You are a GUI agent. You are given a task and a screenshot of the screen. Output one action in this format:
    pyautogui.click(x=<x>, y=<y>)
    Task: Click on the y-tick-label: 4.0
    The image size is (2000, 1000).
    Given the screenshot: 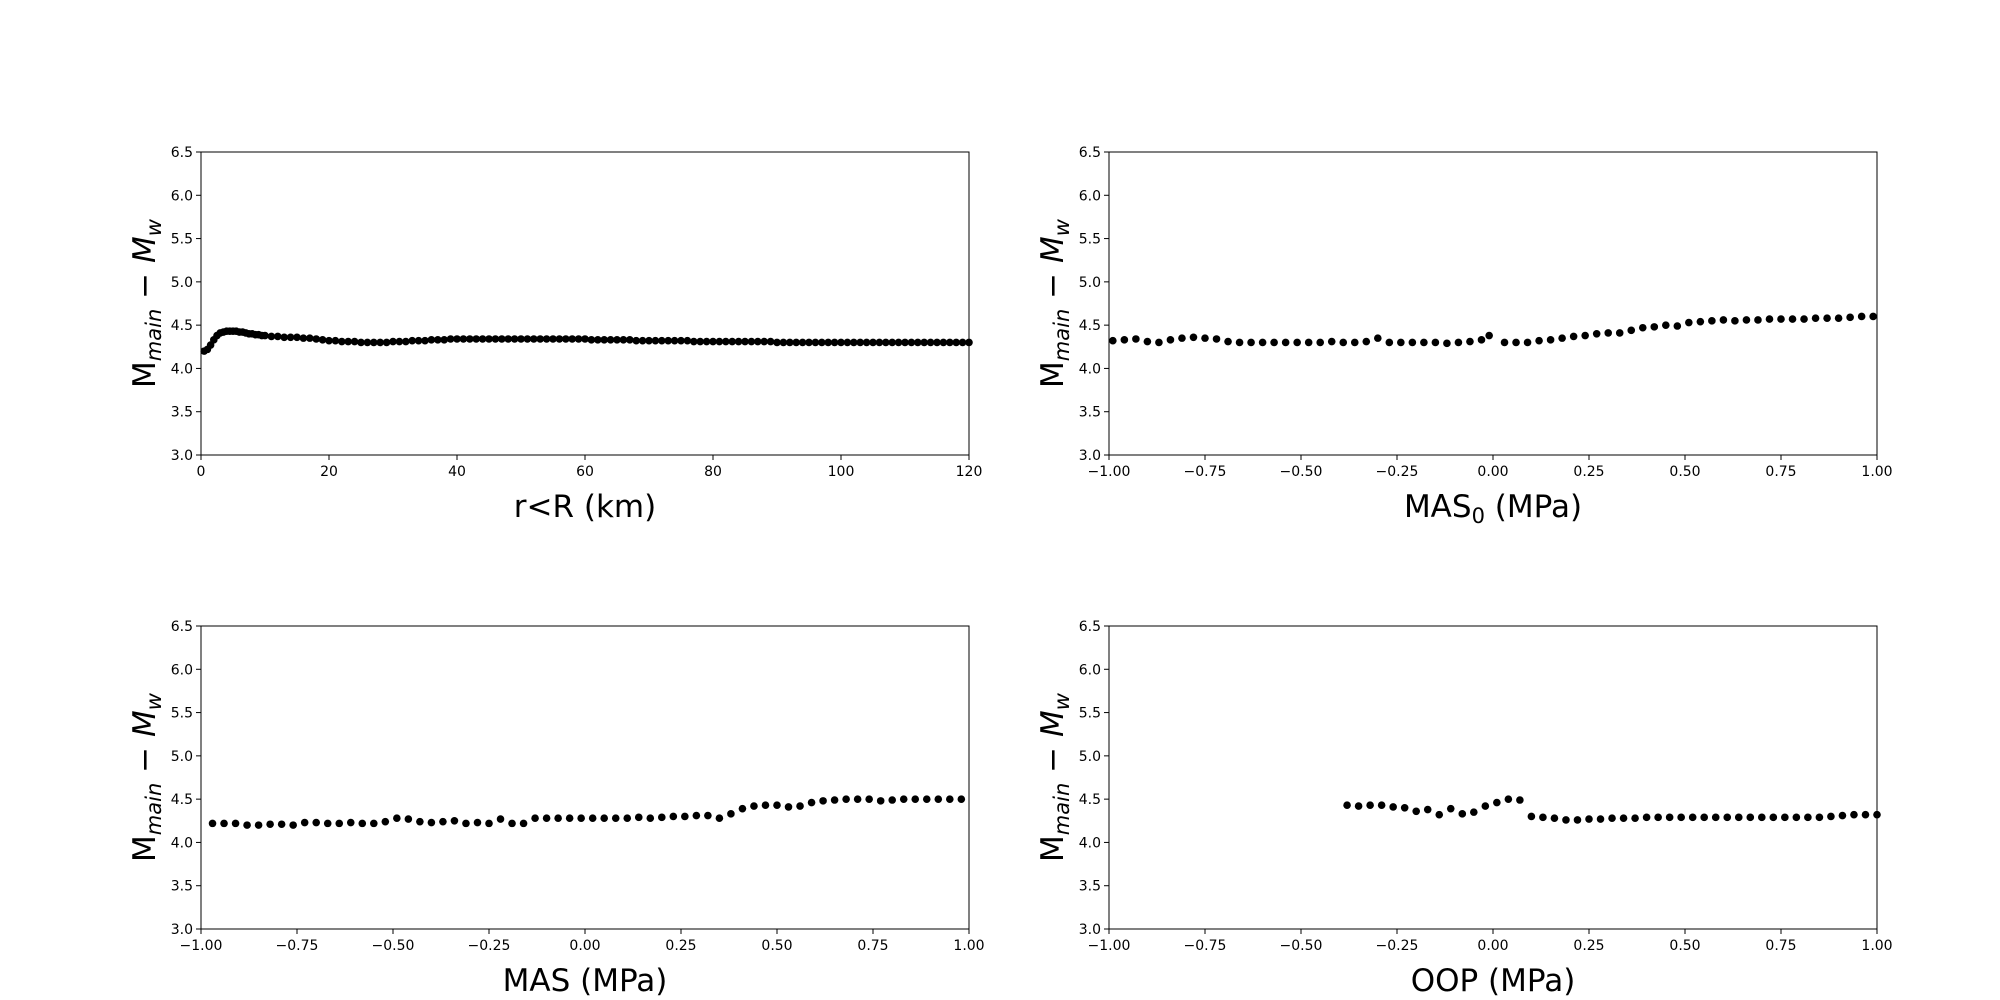 What is the action you would take?
    pyautogui.click(x=182, y=369)
    